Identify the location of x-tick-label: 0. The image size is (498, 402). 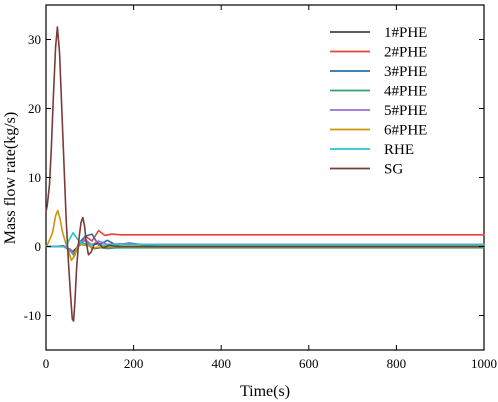
(46, 363).